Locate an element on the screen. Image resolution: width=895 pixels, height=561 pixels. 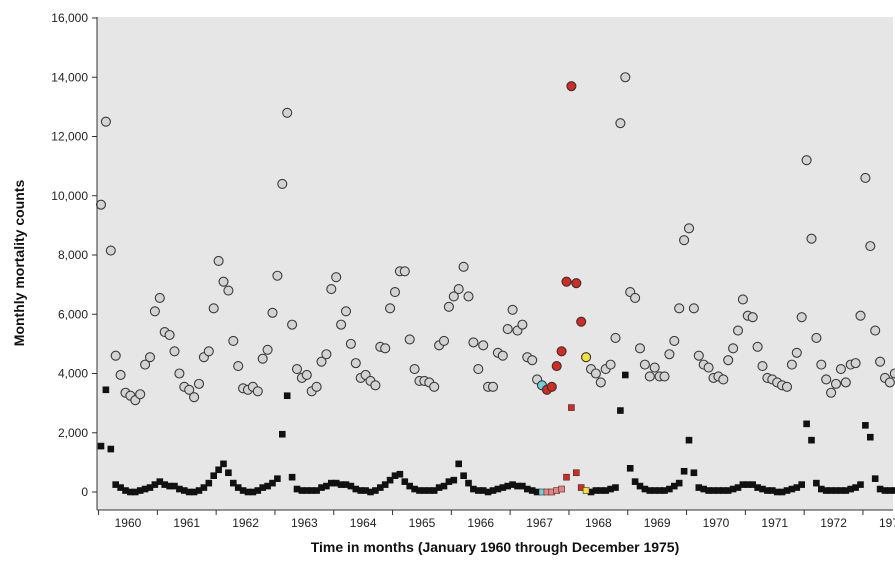
x-tick-label: 1968 is located at coordinates (598, 523).